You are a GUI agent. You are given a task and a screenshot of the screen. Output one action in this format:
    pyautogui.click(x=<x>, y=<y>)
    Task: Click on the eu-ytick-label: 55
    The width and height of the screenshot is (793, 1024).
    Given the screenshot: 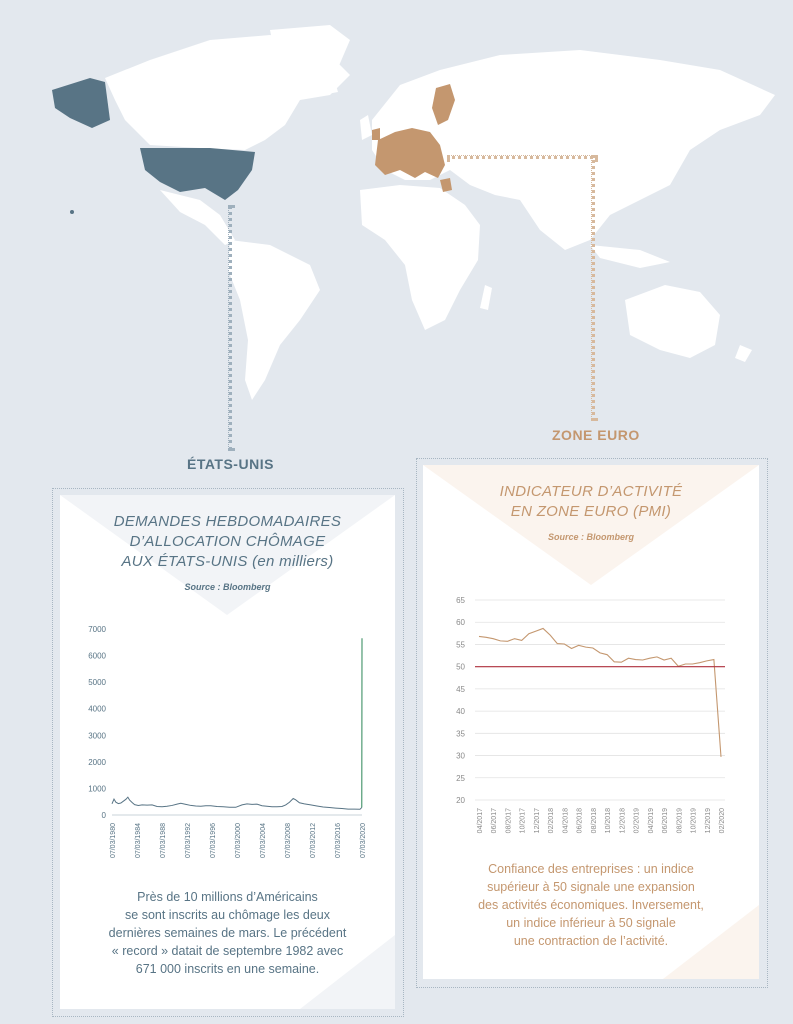 What is the action you would take?
    pyautogui.click(x=460, y=644)
    